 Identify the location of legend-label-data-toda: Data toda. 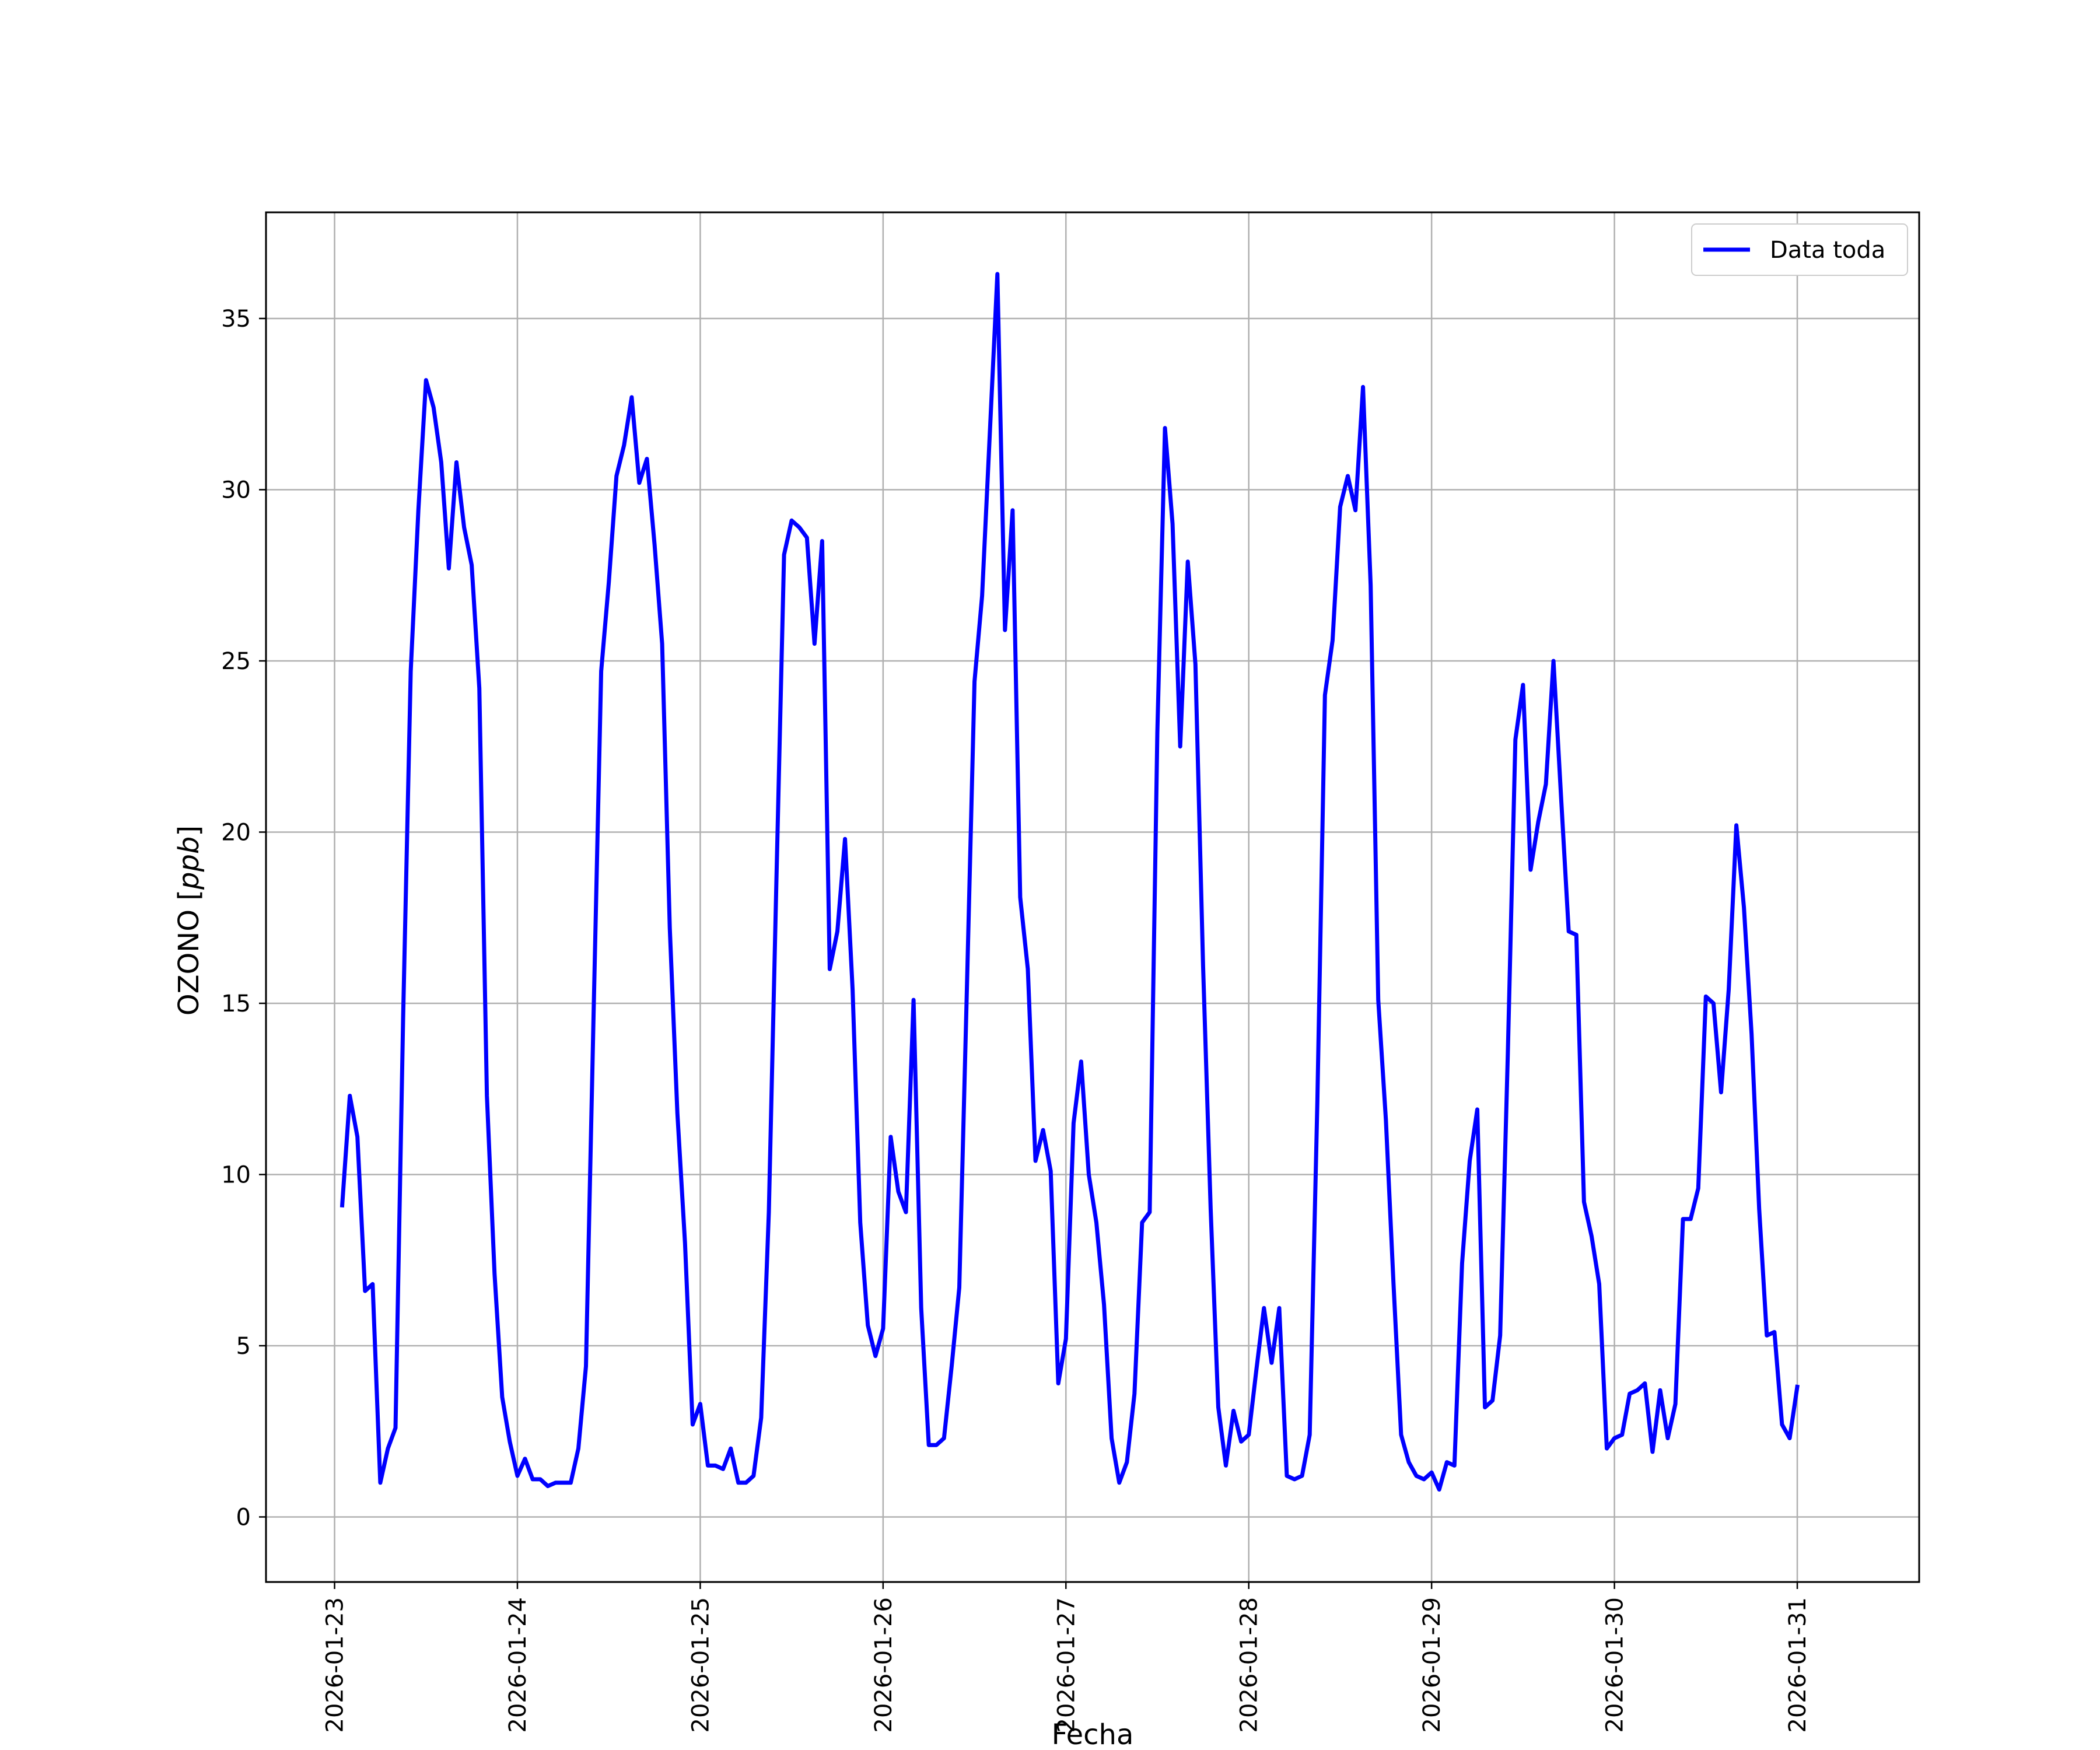
(1827, 250).